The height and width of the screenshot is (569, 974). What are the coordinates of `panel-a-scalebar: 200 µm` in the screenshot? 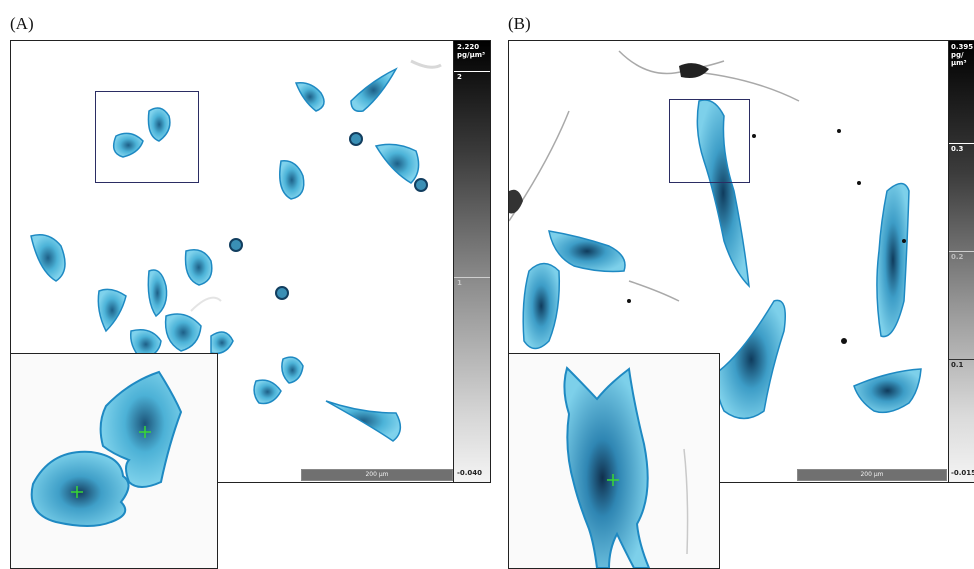 It's located at (377, 475).